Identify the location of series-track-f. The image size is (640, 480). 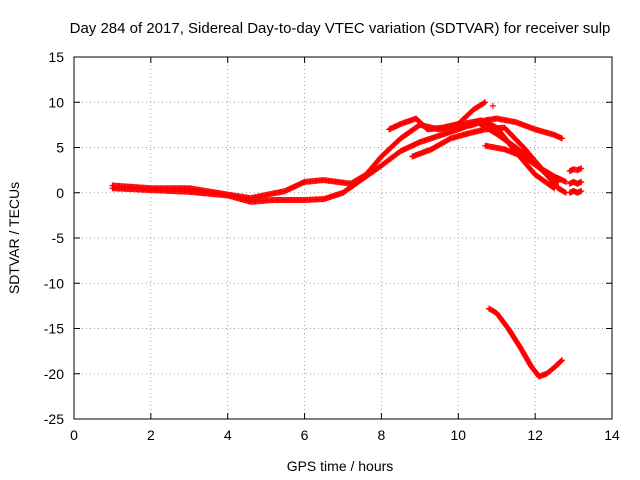
(525, 163).